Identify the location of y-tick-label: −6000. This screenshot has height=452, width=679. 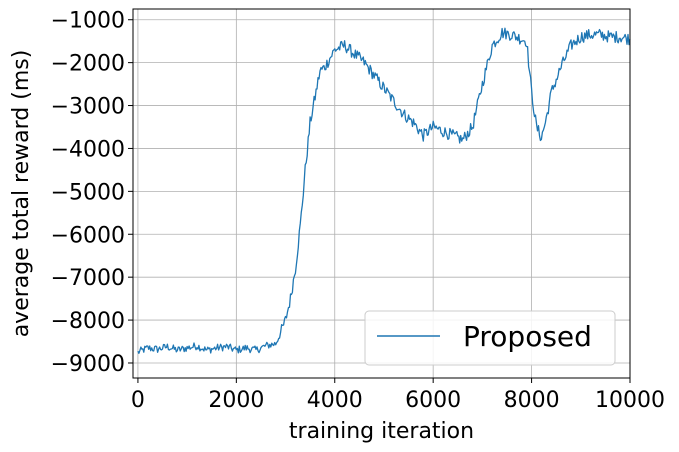
(88, 235).